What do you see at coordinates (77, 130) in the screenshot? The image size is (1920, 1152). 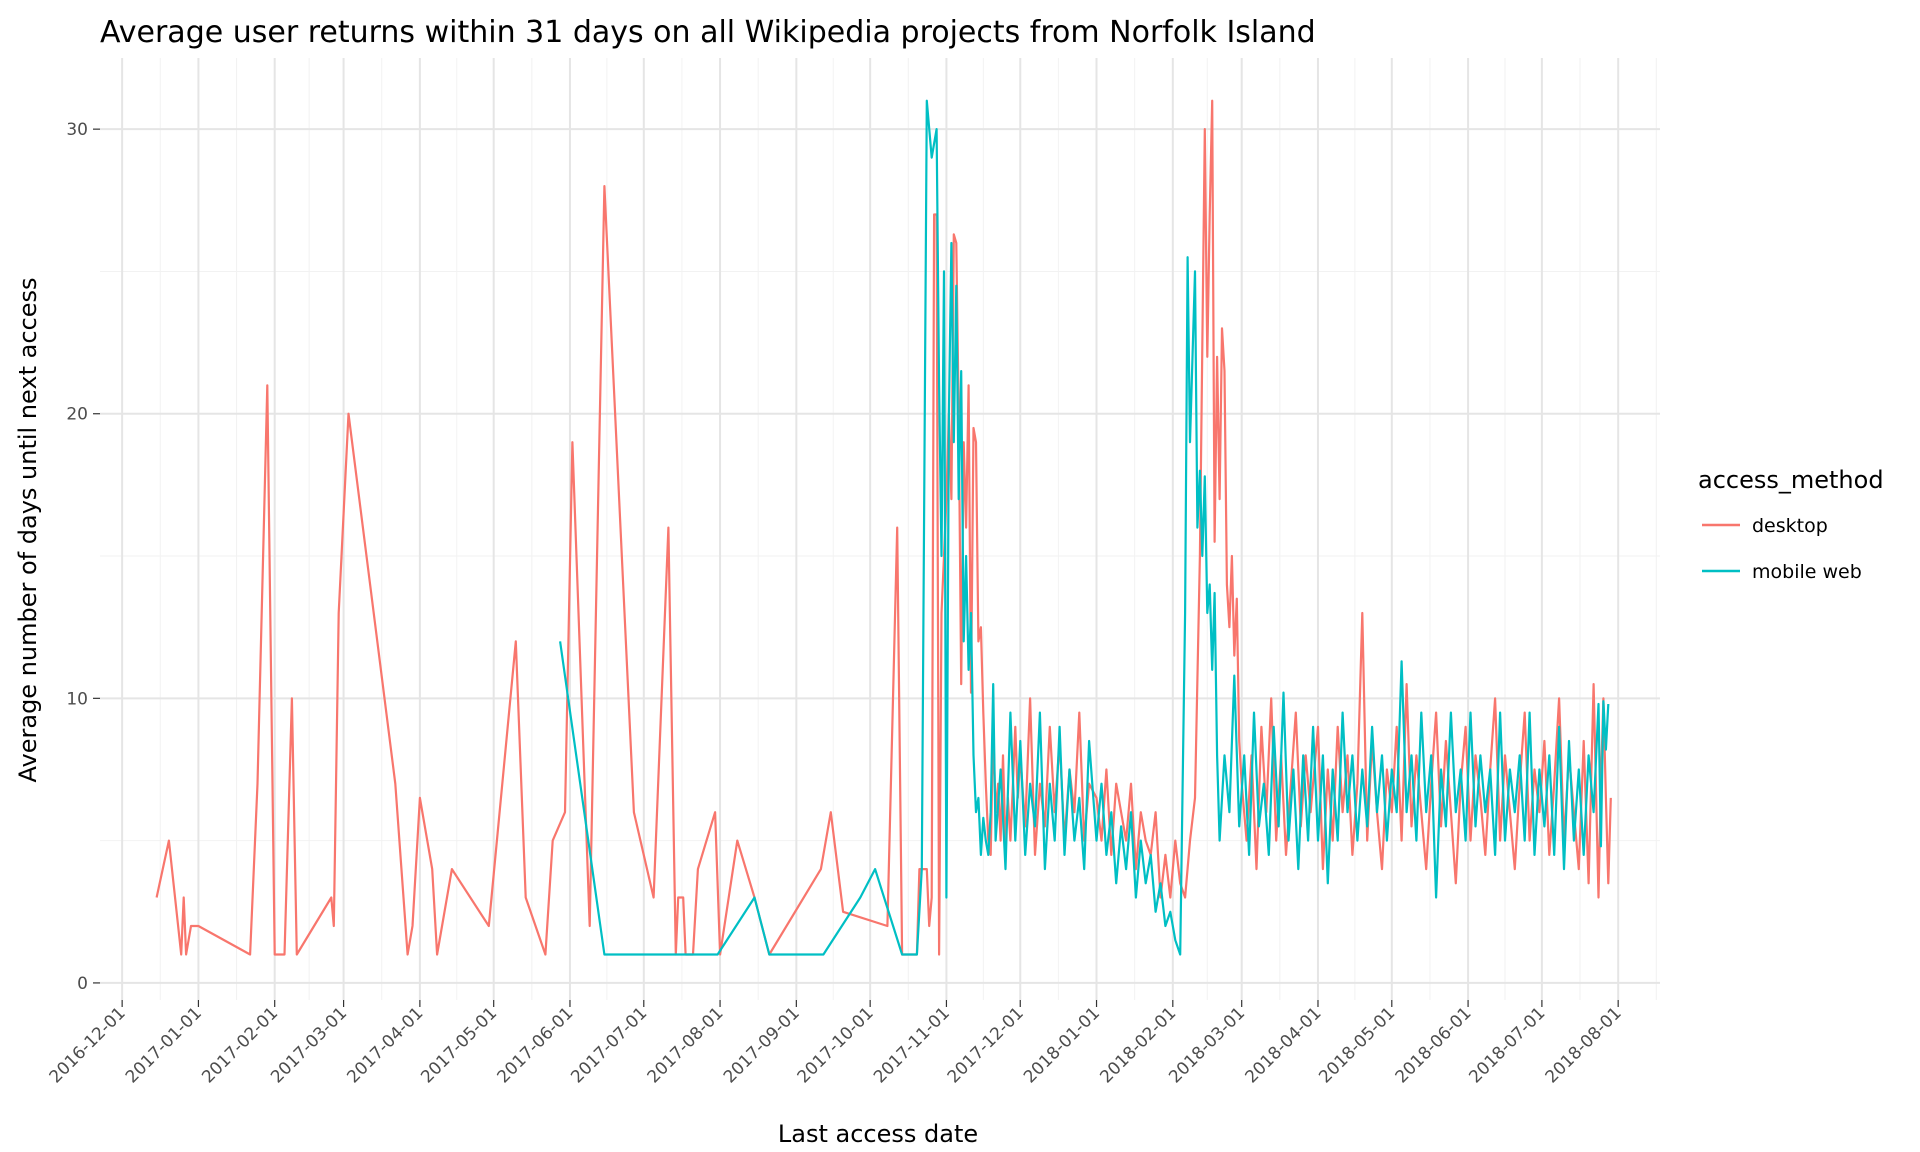 I see `y-tick-label: 30` at bounding box center [77, 130].